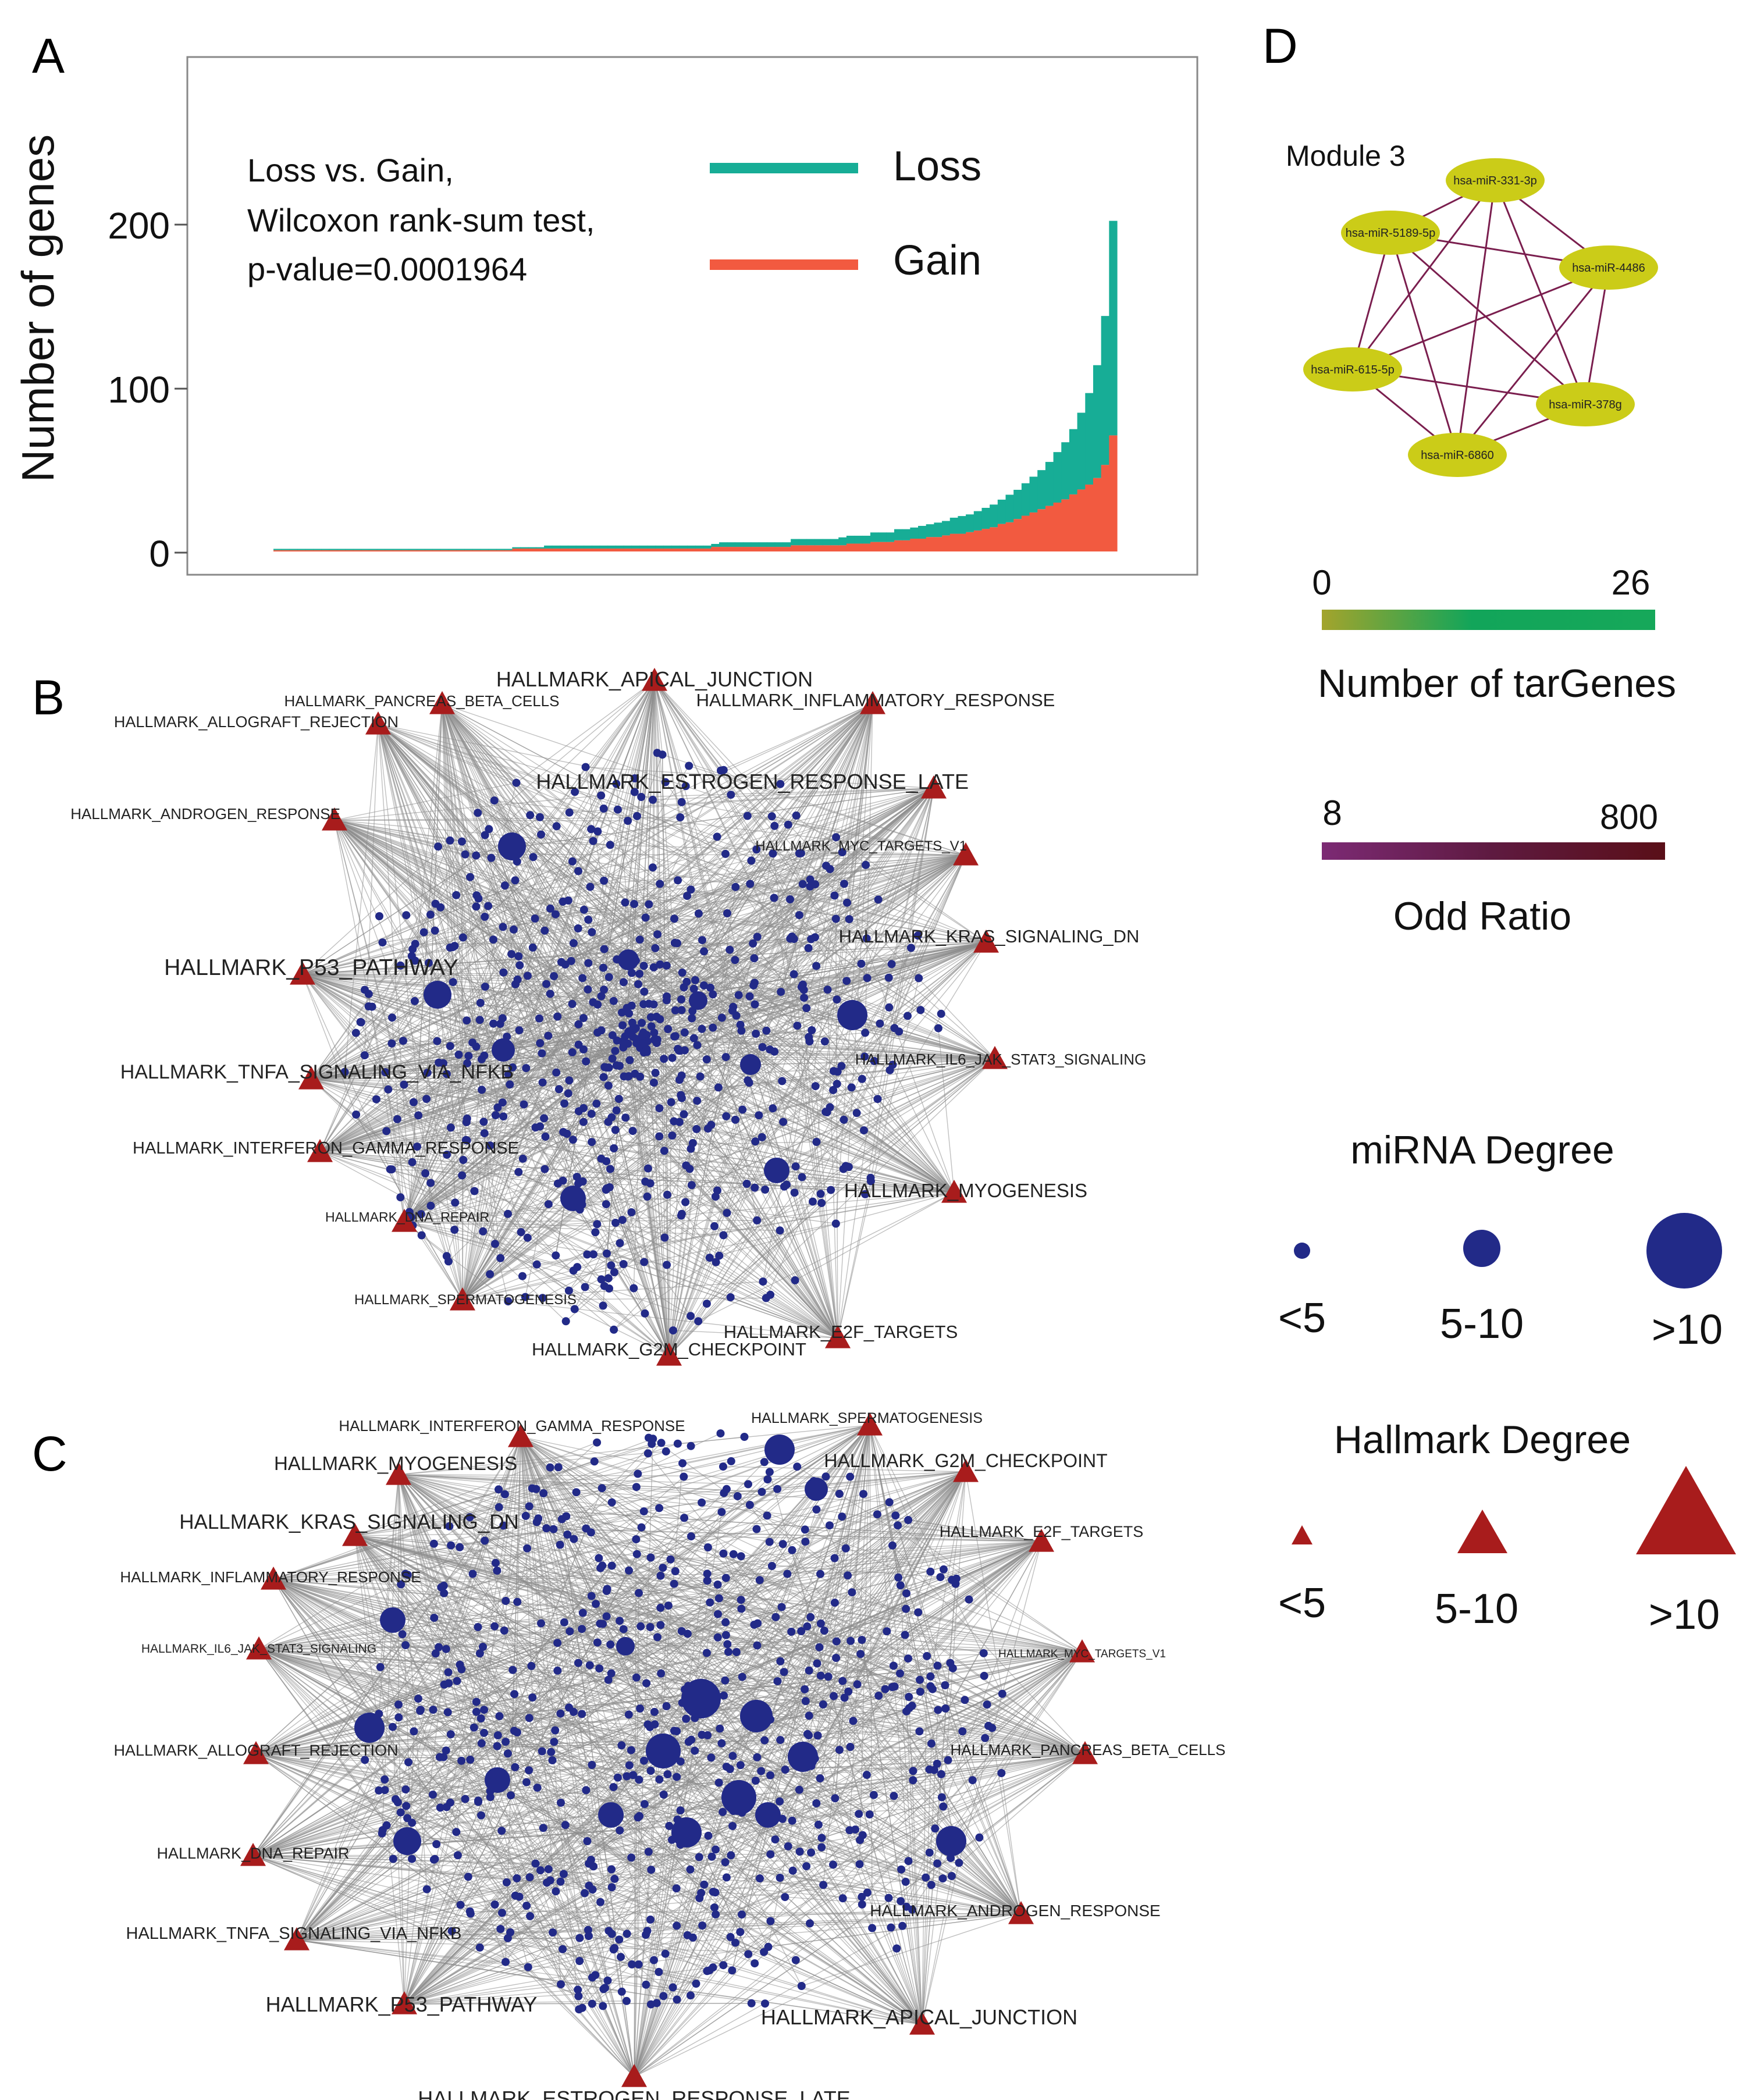 This screenshot has height=2100, width=1750. What do you see at coordinates (654, 679) in the screenshot?
I see `hallmark-label: HALLMARK_APICAL_JUNCTION` at bounding box center [654, 679].